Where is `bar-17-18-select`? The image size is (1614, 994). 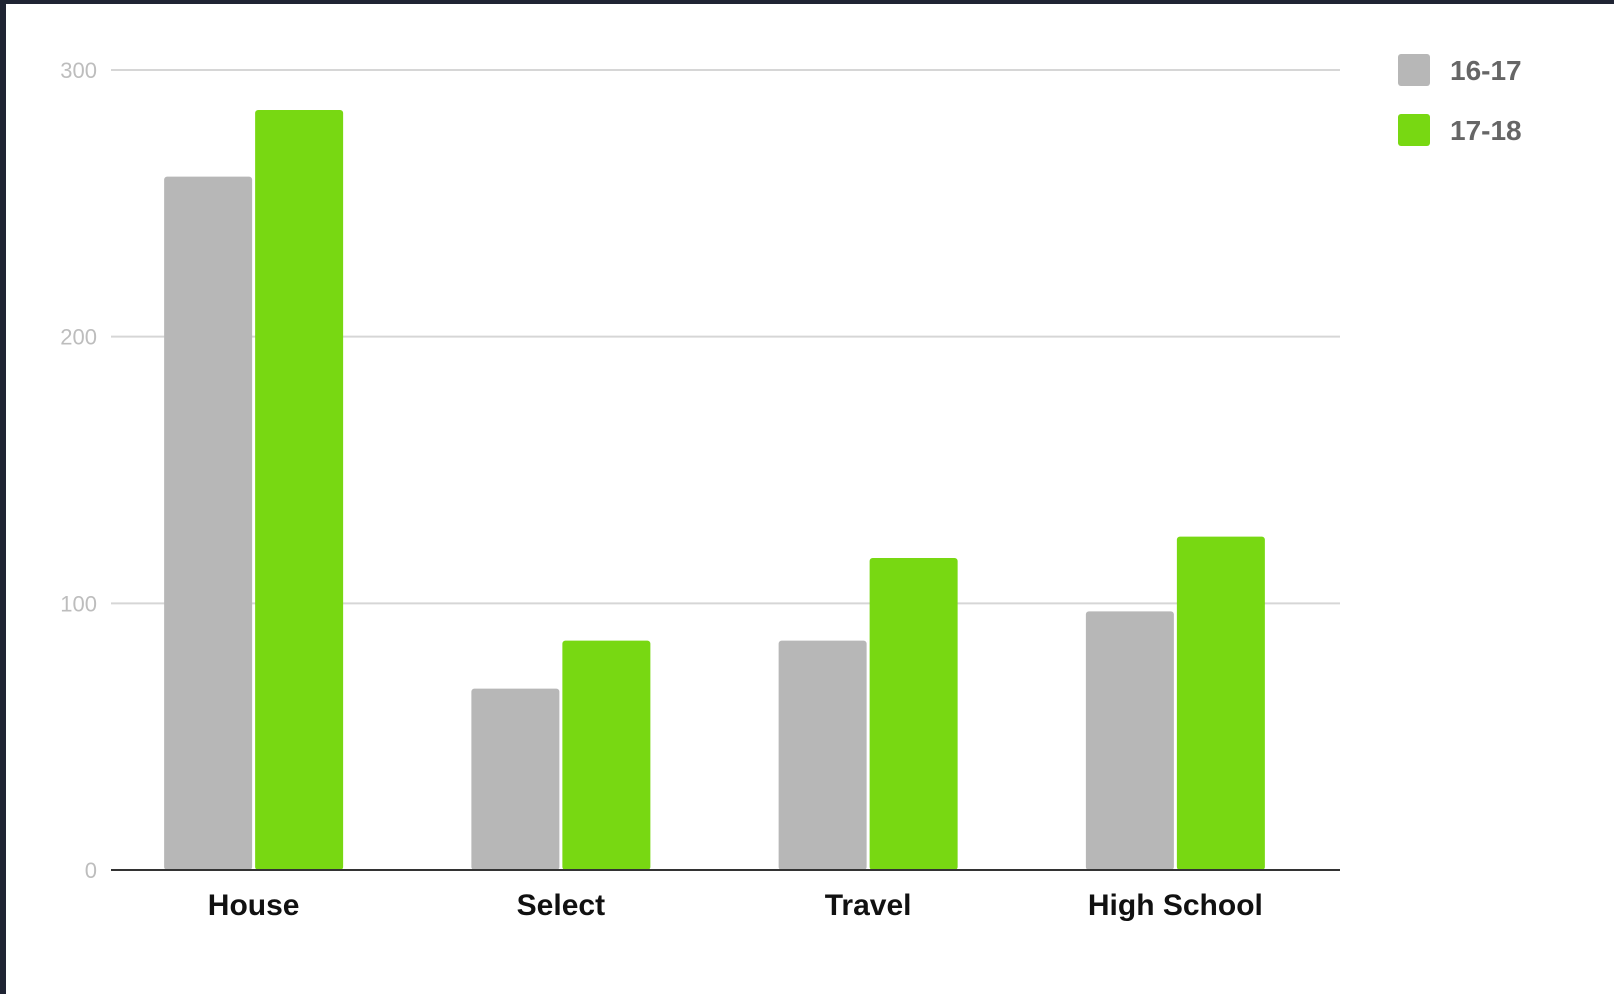
bar-17-18-select is located at coordinates (606, 755).